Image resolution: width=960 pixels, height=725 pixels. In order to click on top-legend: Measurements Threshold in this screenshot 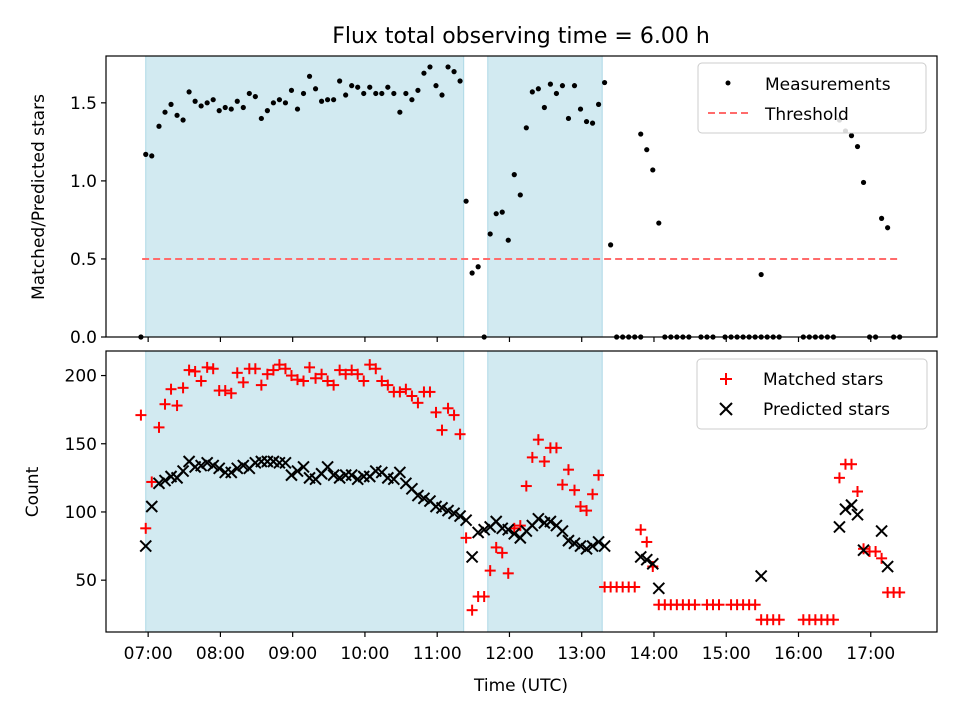, I will do `click(812, 98)`.